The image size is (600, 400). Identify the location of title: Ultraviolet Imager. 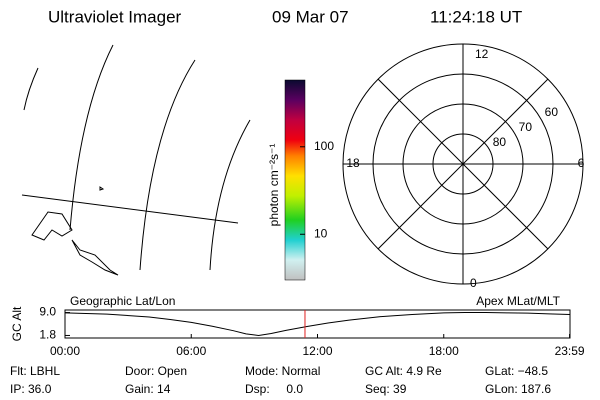
(115, 16).